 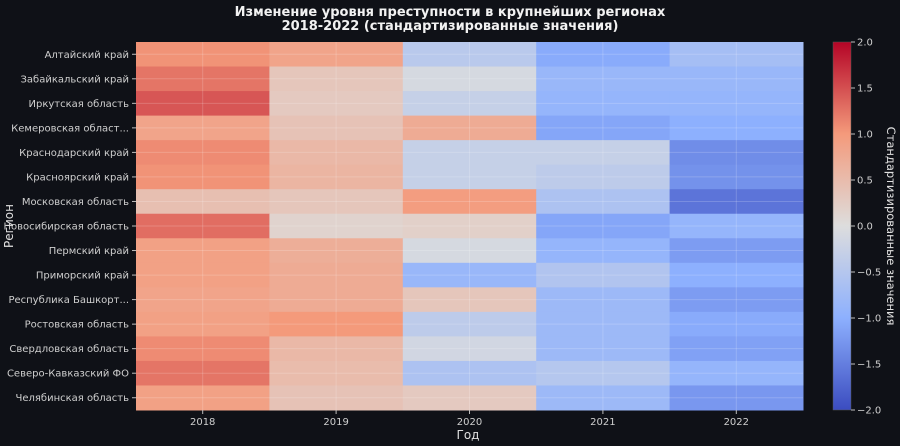 What do you see at coordinates (75, 202) in the screenshot?
I see `y-tick-label: Московская область` at bounding box center [75, 202].